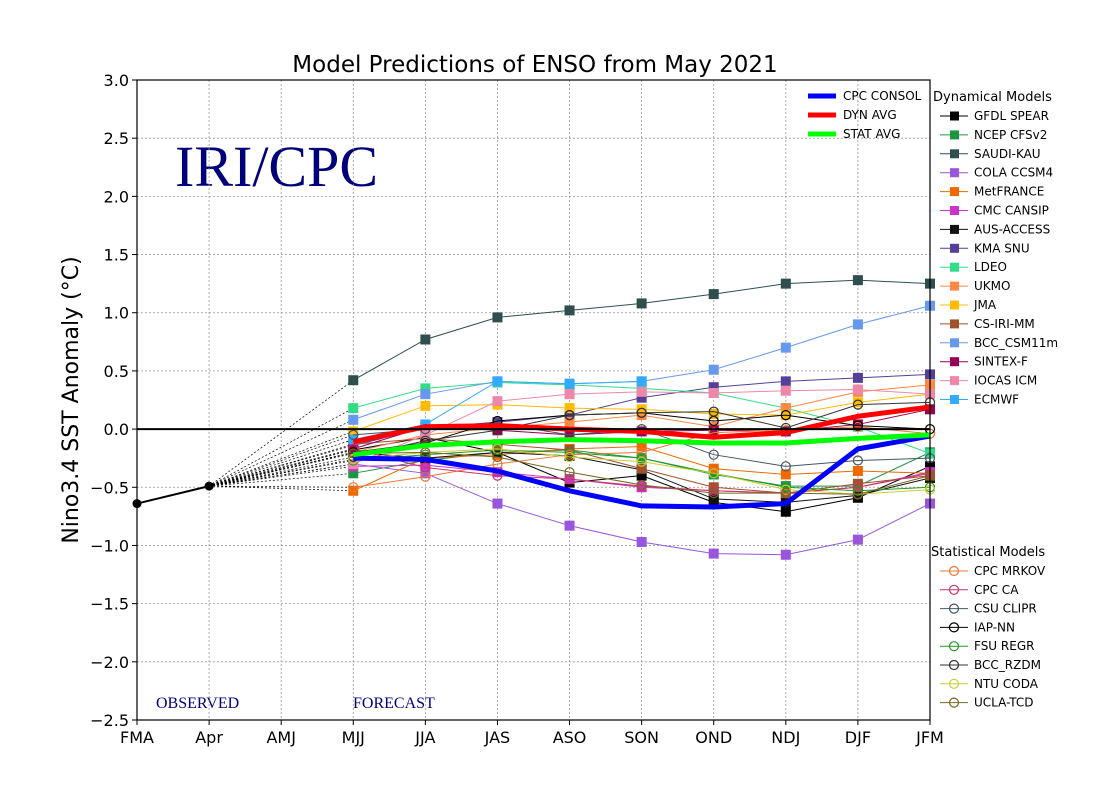 This screenshot has width=1100, height=800. What do you see at coordinates (116, 429) in the screenshot?
I see `y-tick-label: 0.0` at bounding box center [116, 429].